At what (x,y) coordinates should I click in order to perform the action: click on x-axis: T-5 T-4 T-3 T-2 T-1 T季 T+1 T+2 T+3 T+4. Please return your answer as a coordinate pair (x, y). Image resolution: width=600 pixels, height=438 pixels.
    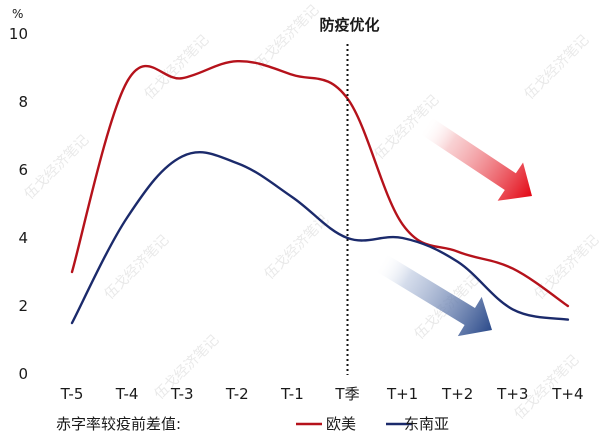
    Looking at the image, I should click on (322, 394).